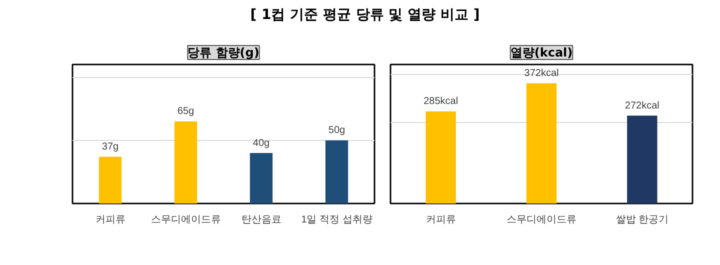 This screenshot has width=720, height=265. Describe the element at coordinates (541, 74) in the screenshot. I see `data-label: 372kcal` at that location.